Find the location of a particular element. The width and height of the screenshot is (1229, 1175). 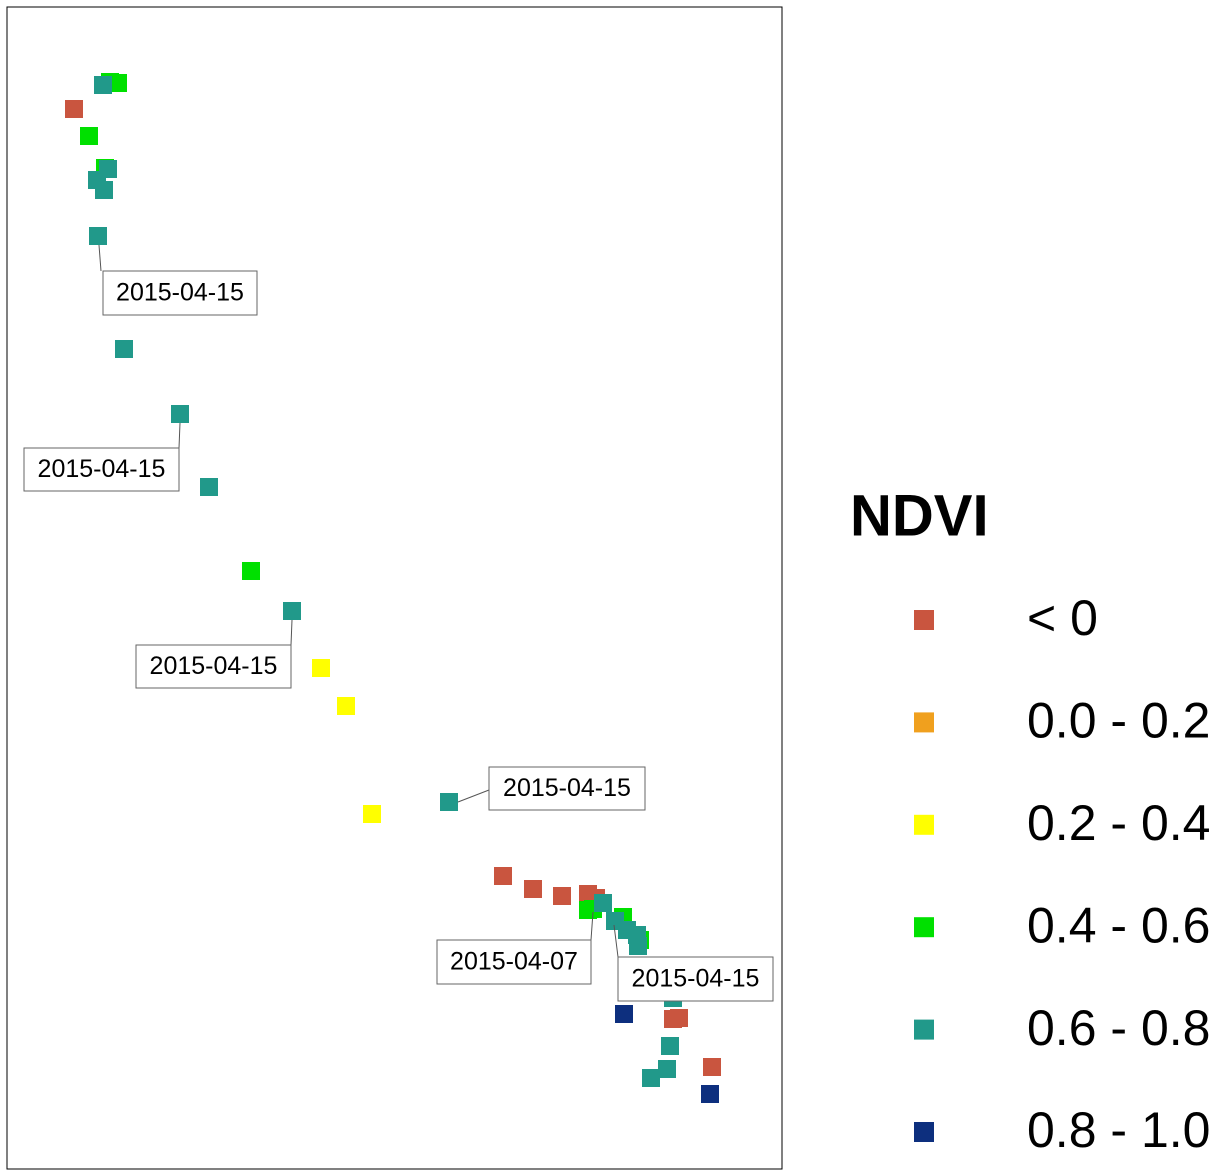

label: 2015-04-07 is located at coordinates (514, 962).